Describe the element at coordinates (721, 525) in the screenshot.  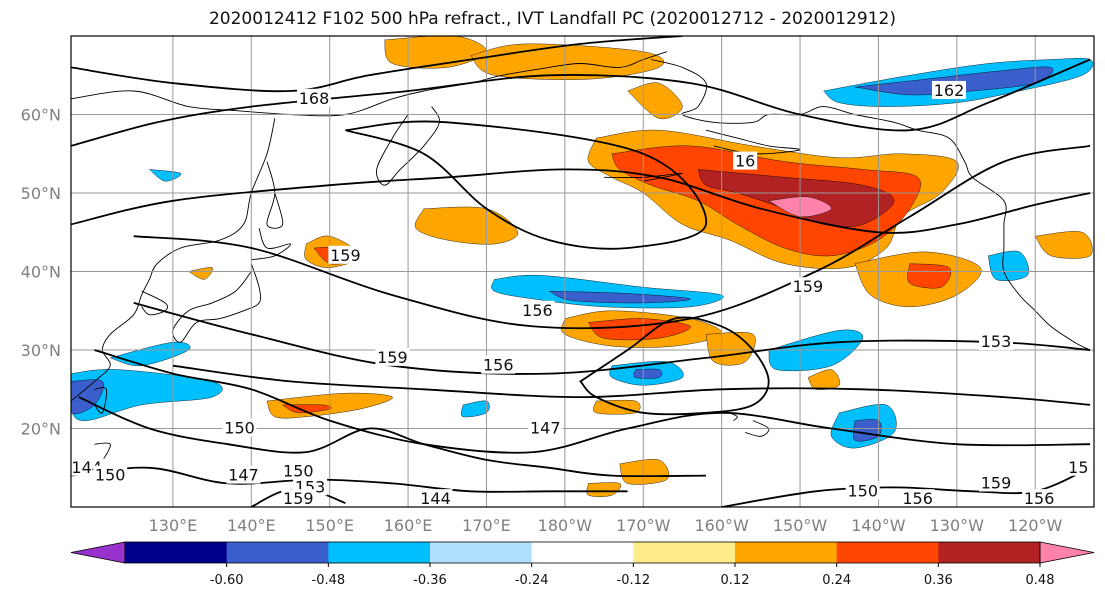
I see `lon-label: 160°W` at that location.